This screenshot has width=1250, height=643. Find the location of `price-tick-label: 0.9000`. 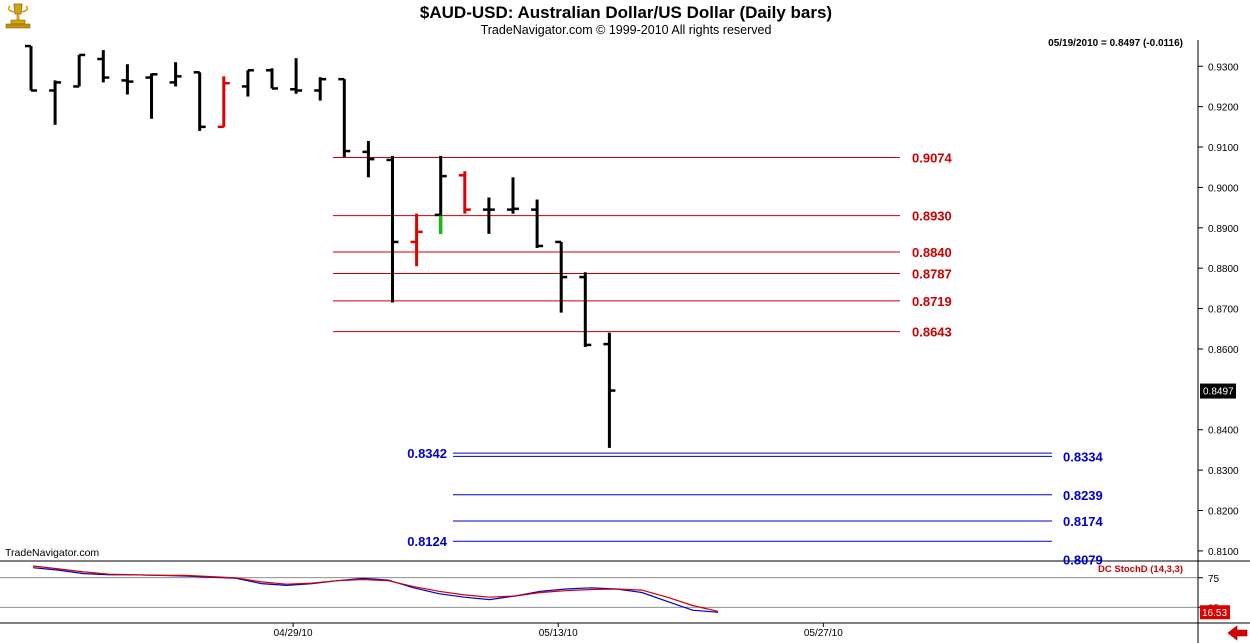

price-tick-label: 0.9000 is located at coordinates (1223, 188).